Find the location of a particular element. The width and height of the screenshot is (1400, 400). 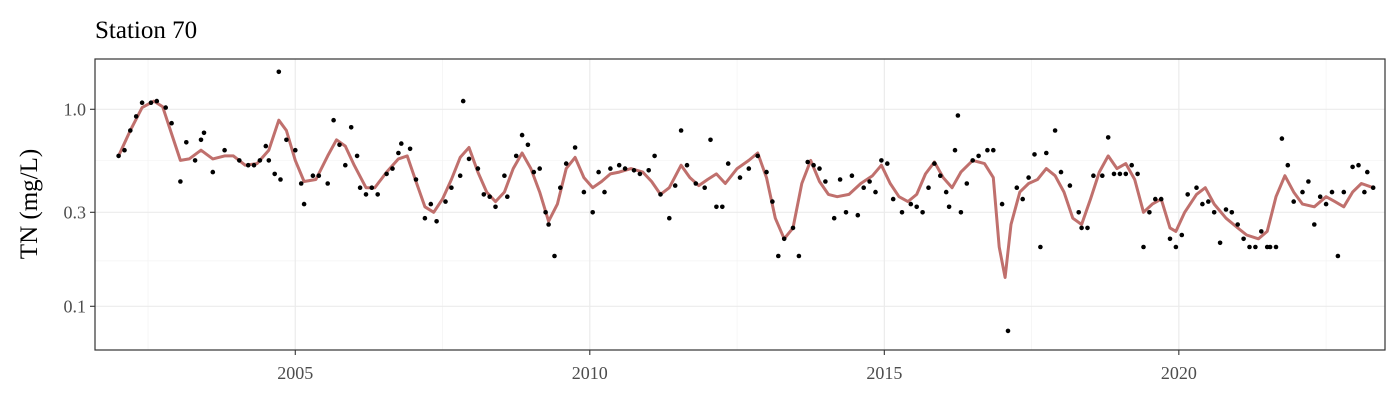

x-tick-label: 2005 is located at coordinates (295, 373).